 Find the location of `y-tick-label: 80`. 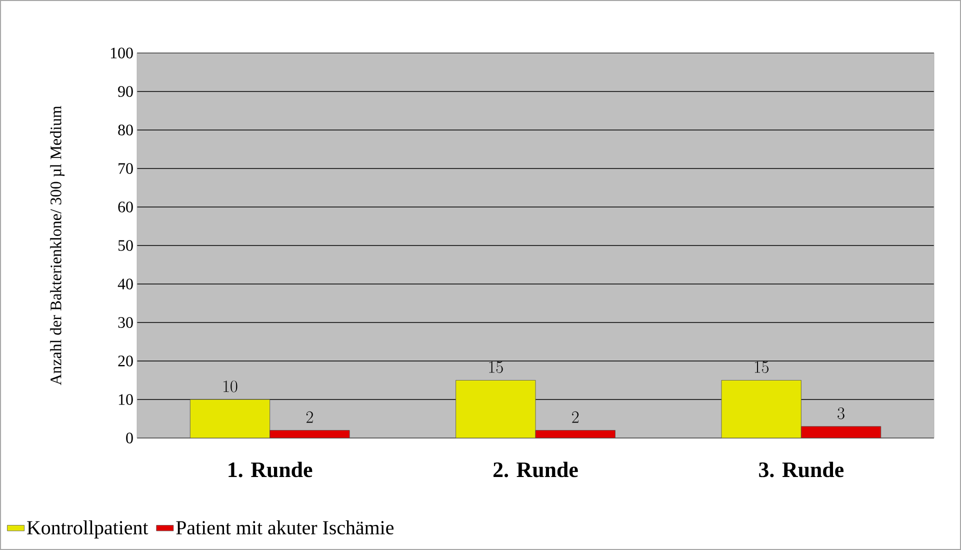

y-tick-label: 80 is located at coordinates (125, 130).